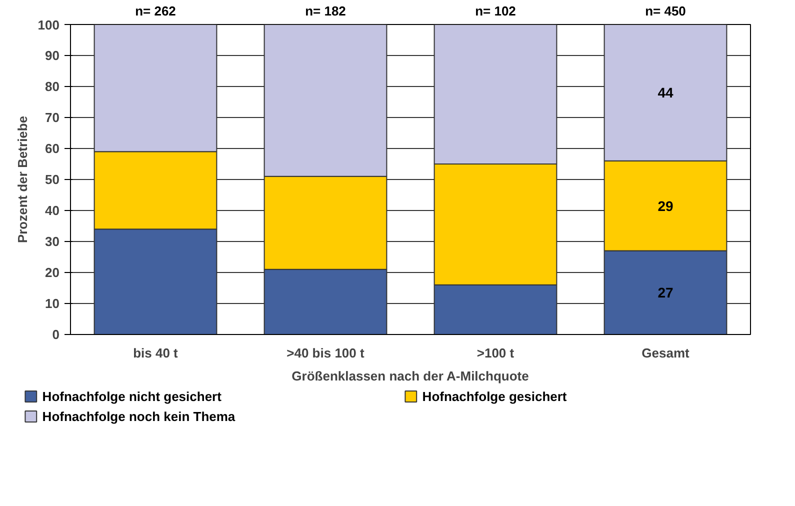 This screenshot has height=506, width=795. What do you see at coordinates (495, 396) in the screenshot?
I see `legend-label: Hofnachfolge gesichert` at bounding box center [495, 396].